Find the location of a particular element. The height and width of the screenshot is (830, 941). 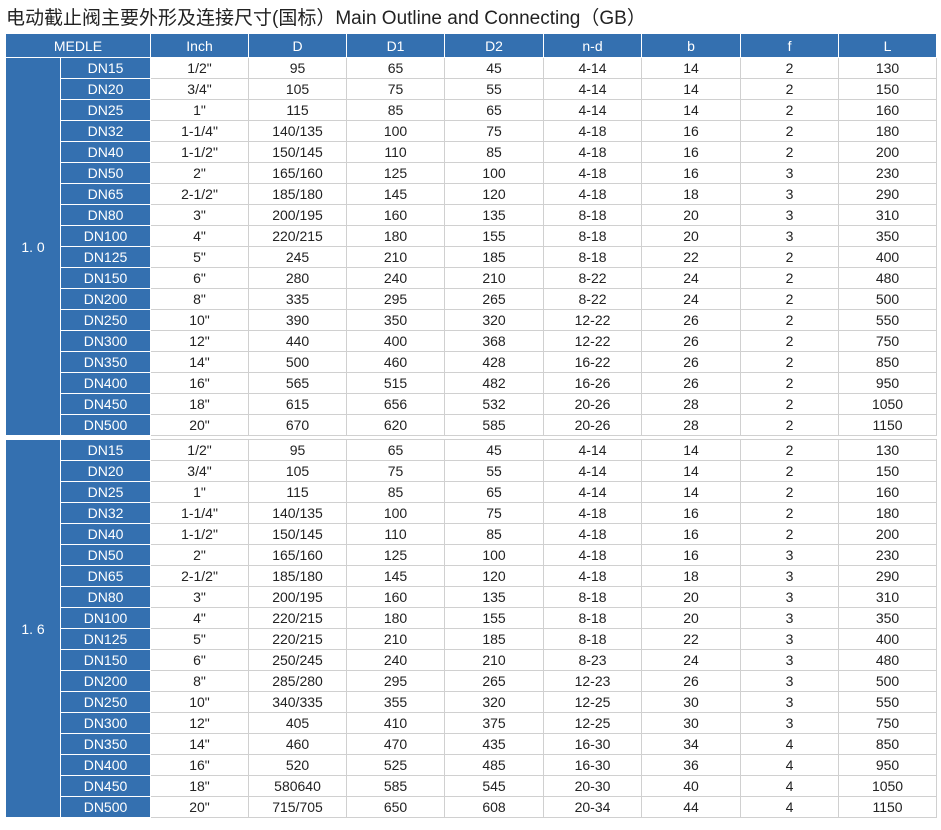

table-cell: 100 is located at coordinates (396, 131).